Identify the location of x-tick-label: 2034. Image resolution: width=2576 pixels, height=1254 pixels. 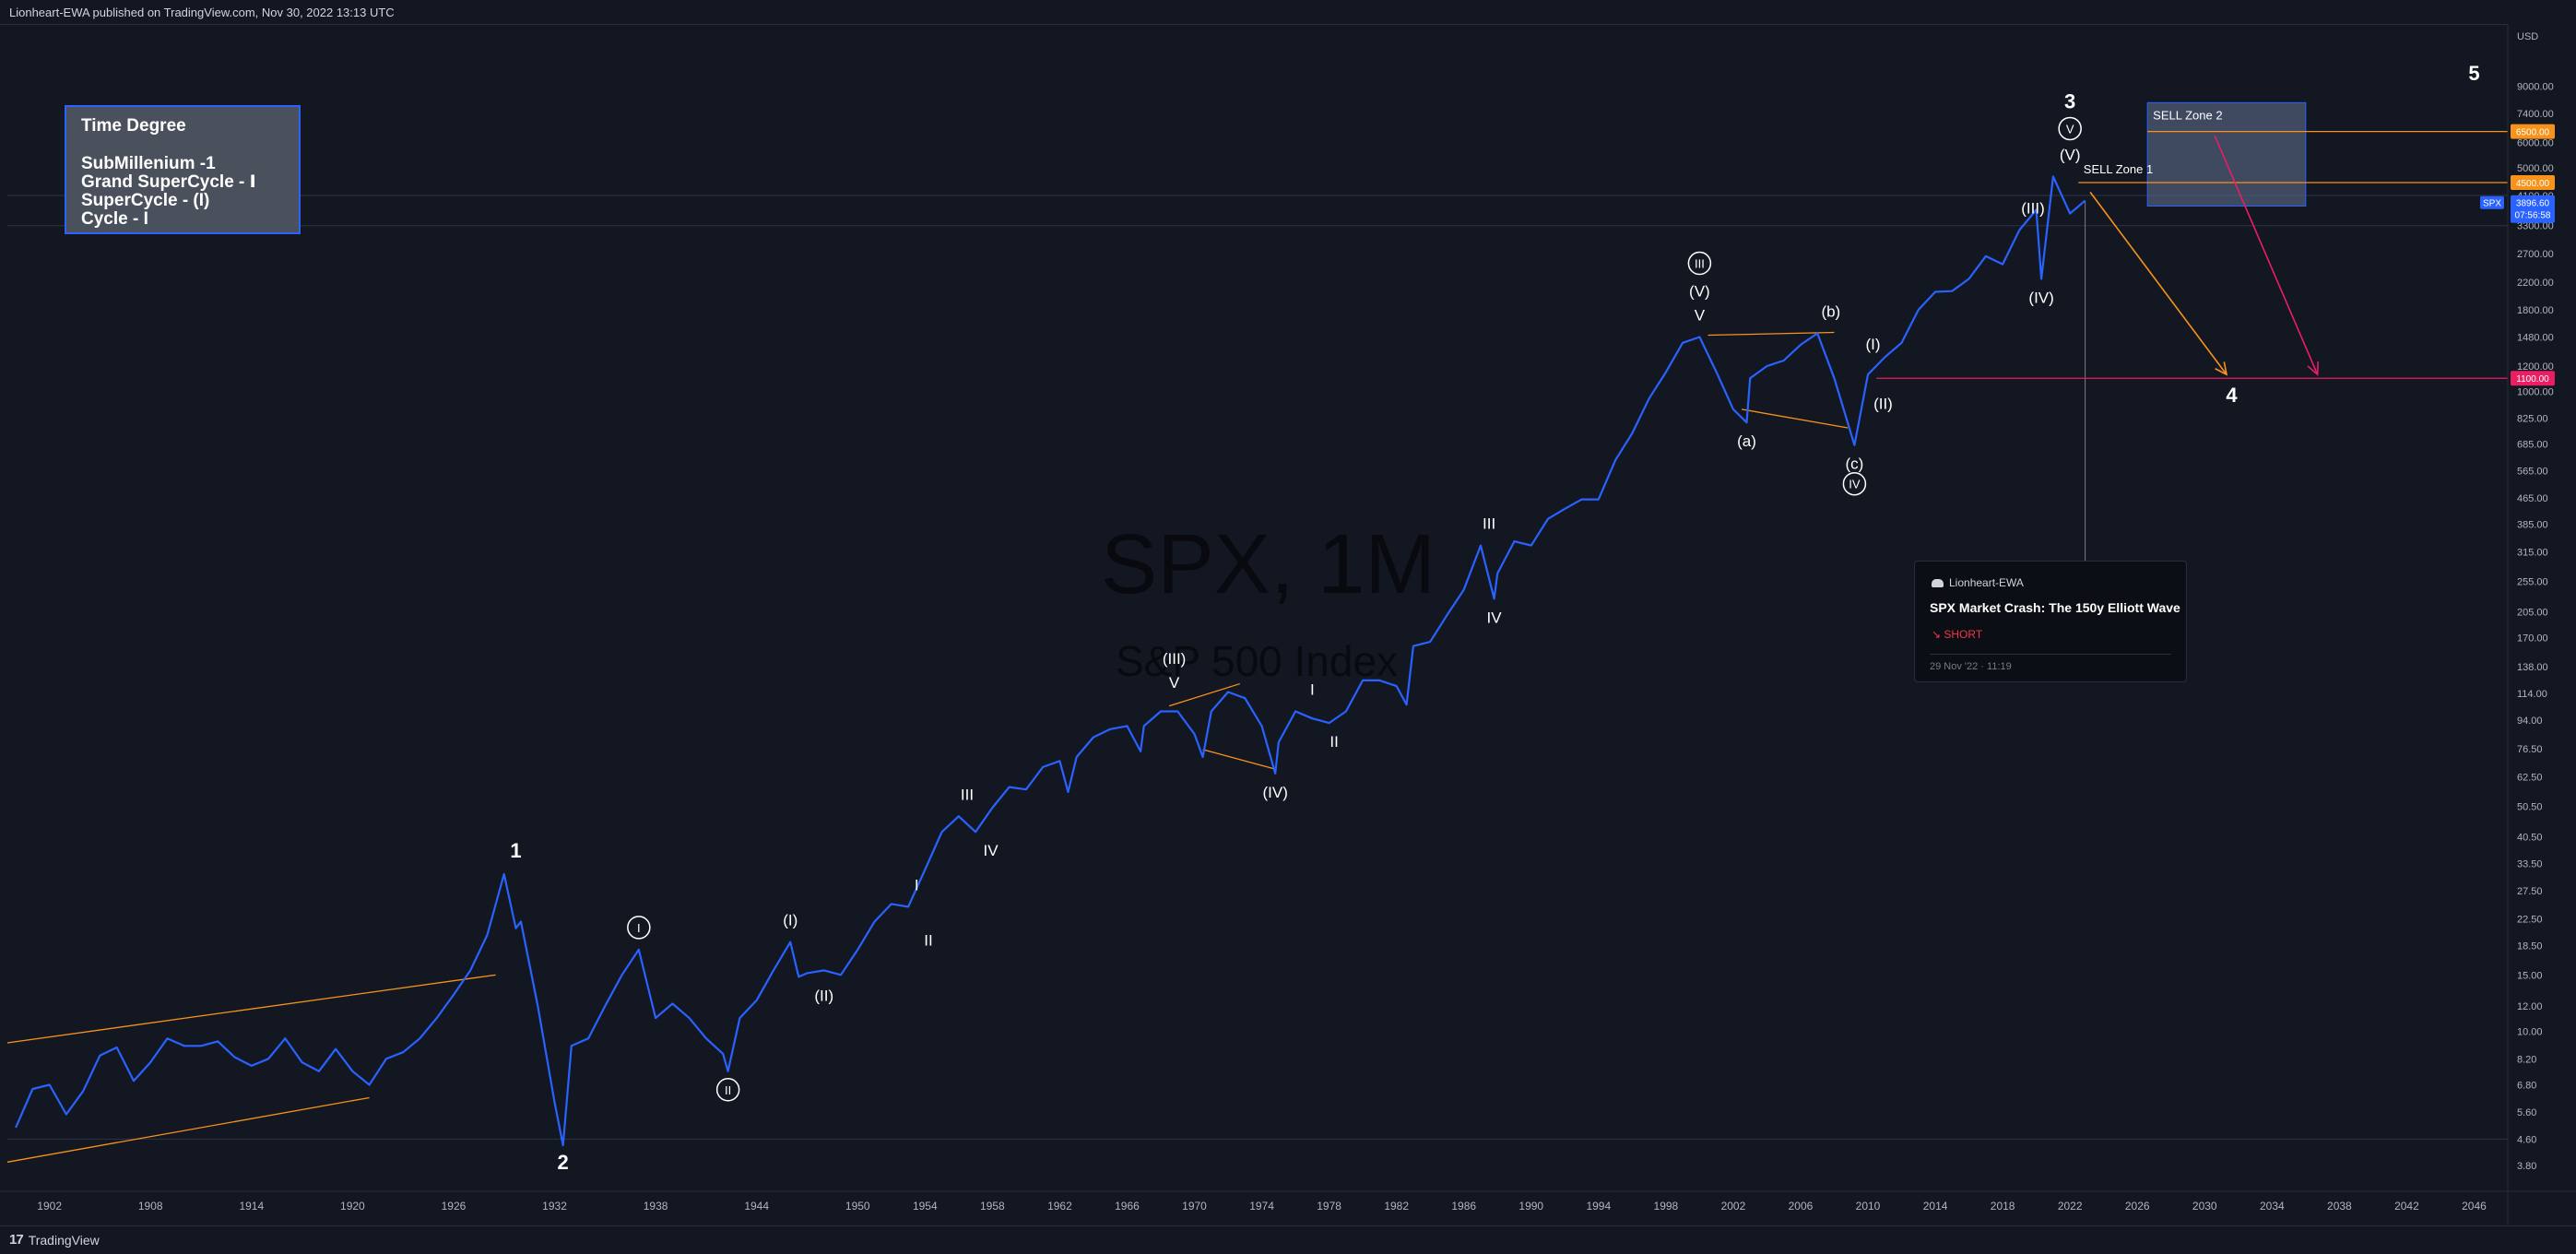
(2272, 1206).